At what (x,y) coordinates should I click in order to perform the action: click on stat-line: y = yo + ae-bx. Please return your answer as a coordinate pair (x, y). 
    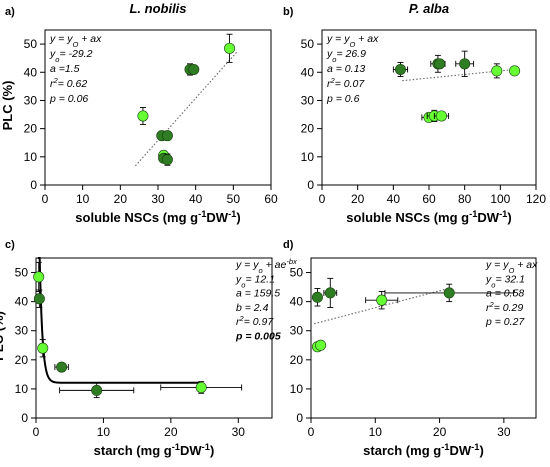
    Looking at the image, I should click on (266, 266).